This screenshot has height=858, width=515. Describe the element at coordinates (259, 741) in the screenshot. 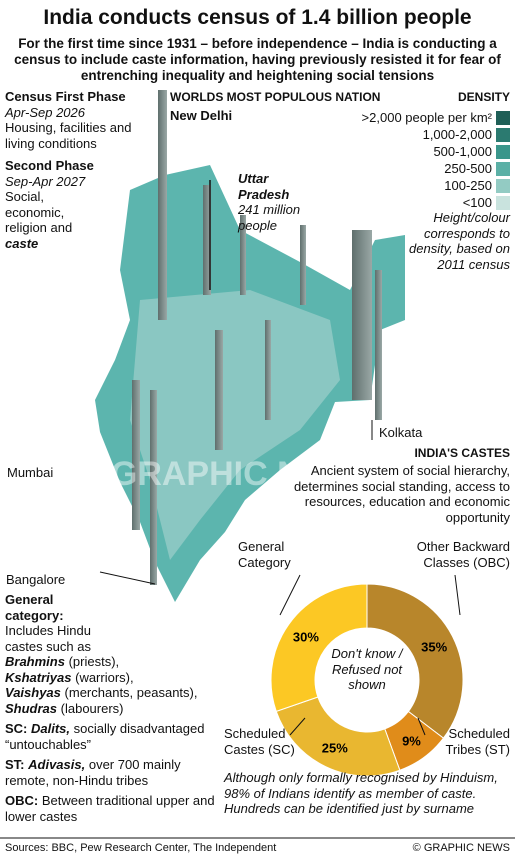

I see `category-label: Scheduled Castes (SC)` at that location.